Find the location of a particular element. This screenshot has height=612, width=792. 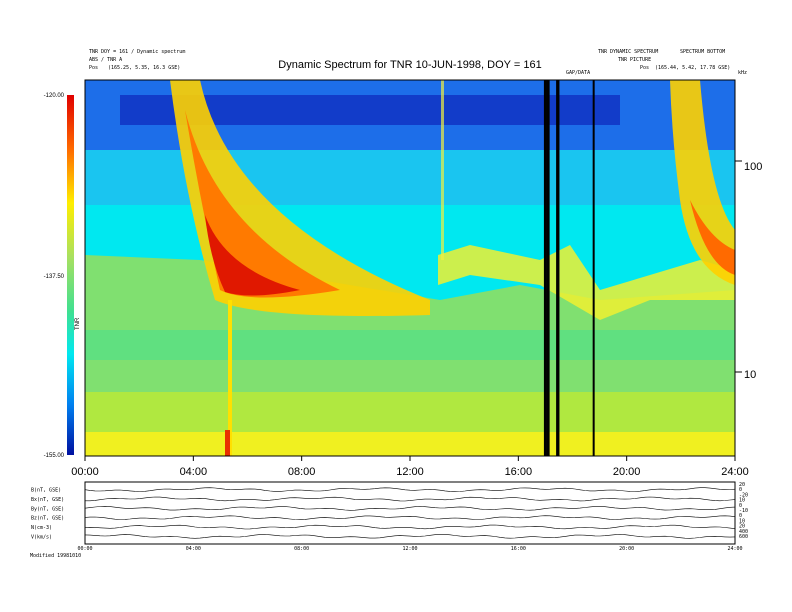

x-tick-label: 24:00 is located at coordinates (735, 472).